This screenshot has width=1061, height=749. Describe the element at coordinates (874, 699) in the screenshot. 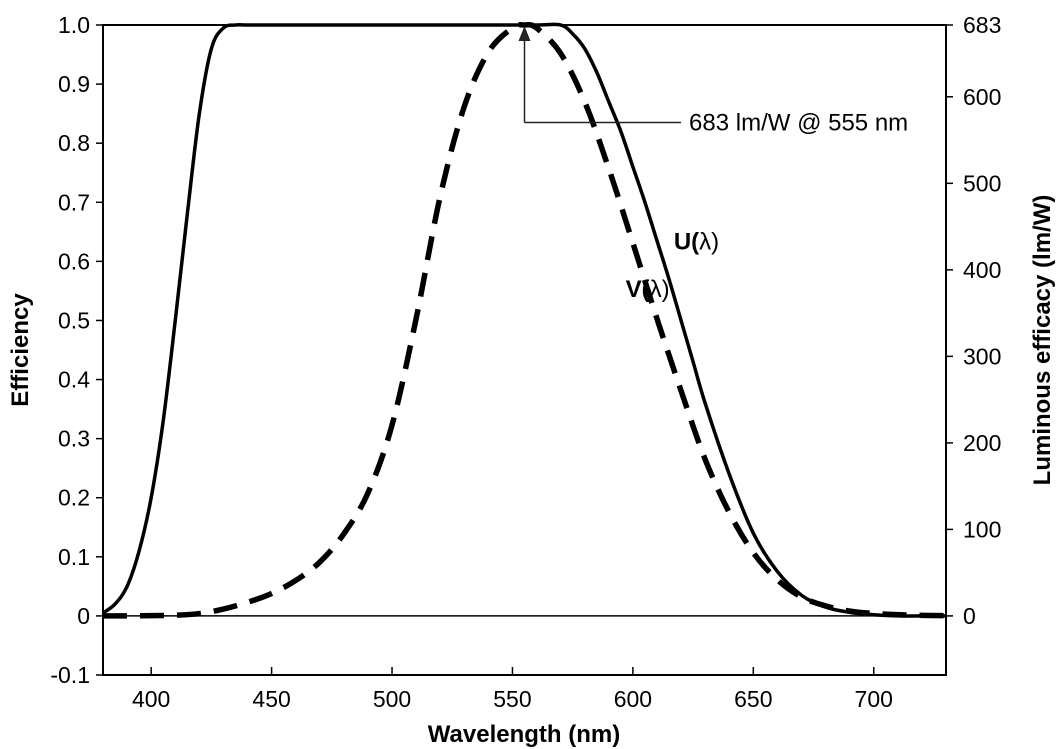

I see `x-tick-label: 700` at that location.